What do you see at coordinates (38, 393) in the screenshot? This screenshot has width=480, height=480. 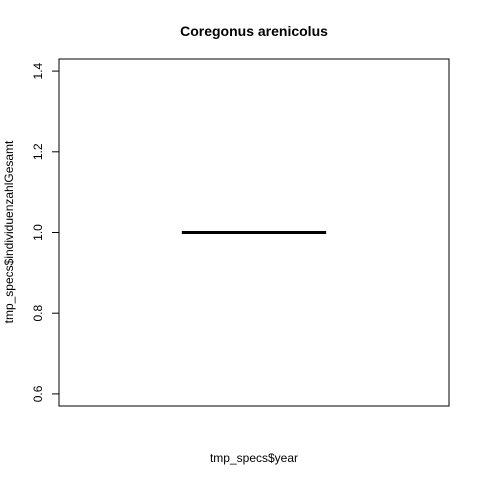 I see `y-tick-label: 0.6` at bounding box center [38, 393].